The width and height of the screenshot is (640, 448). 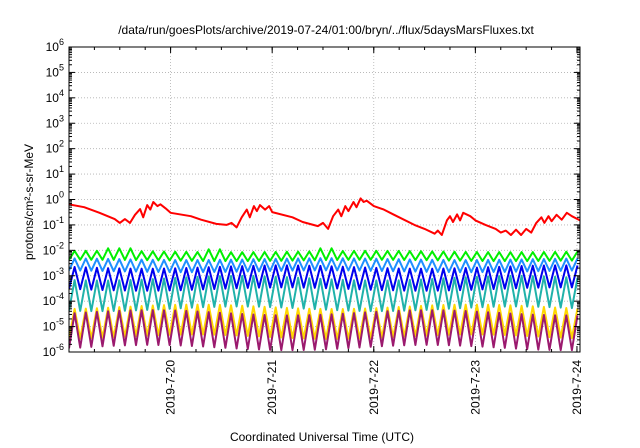 What do you see at coordinates (55, 96) in the screenshot?
I see `y-tick-label: 10⁴` at bounding box center [55, 96].